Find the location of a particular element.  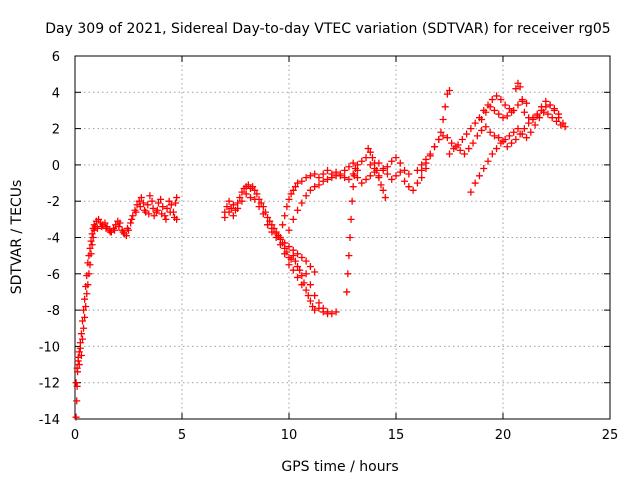

x-tick-label: 15 is located at coordinates (396, 435).